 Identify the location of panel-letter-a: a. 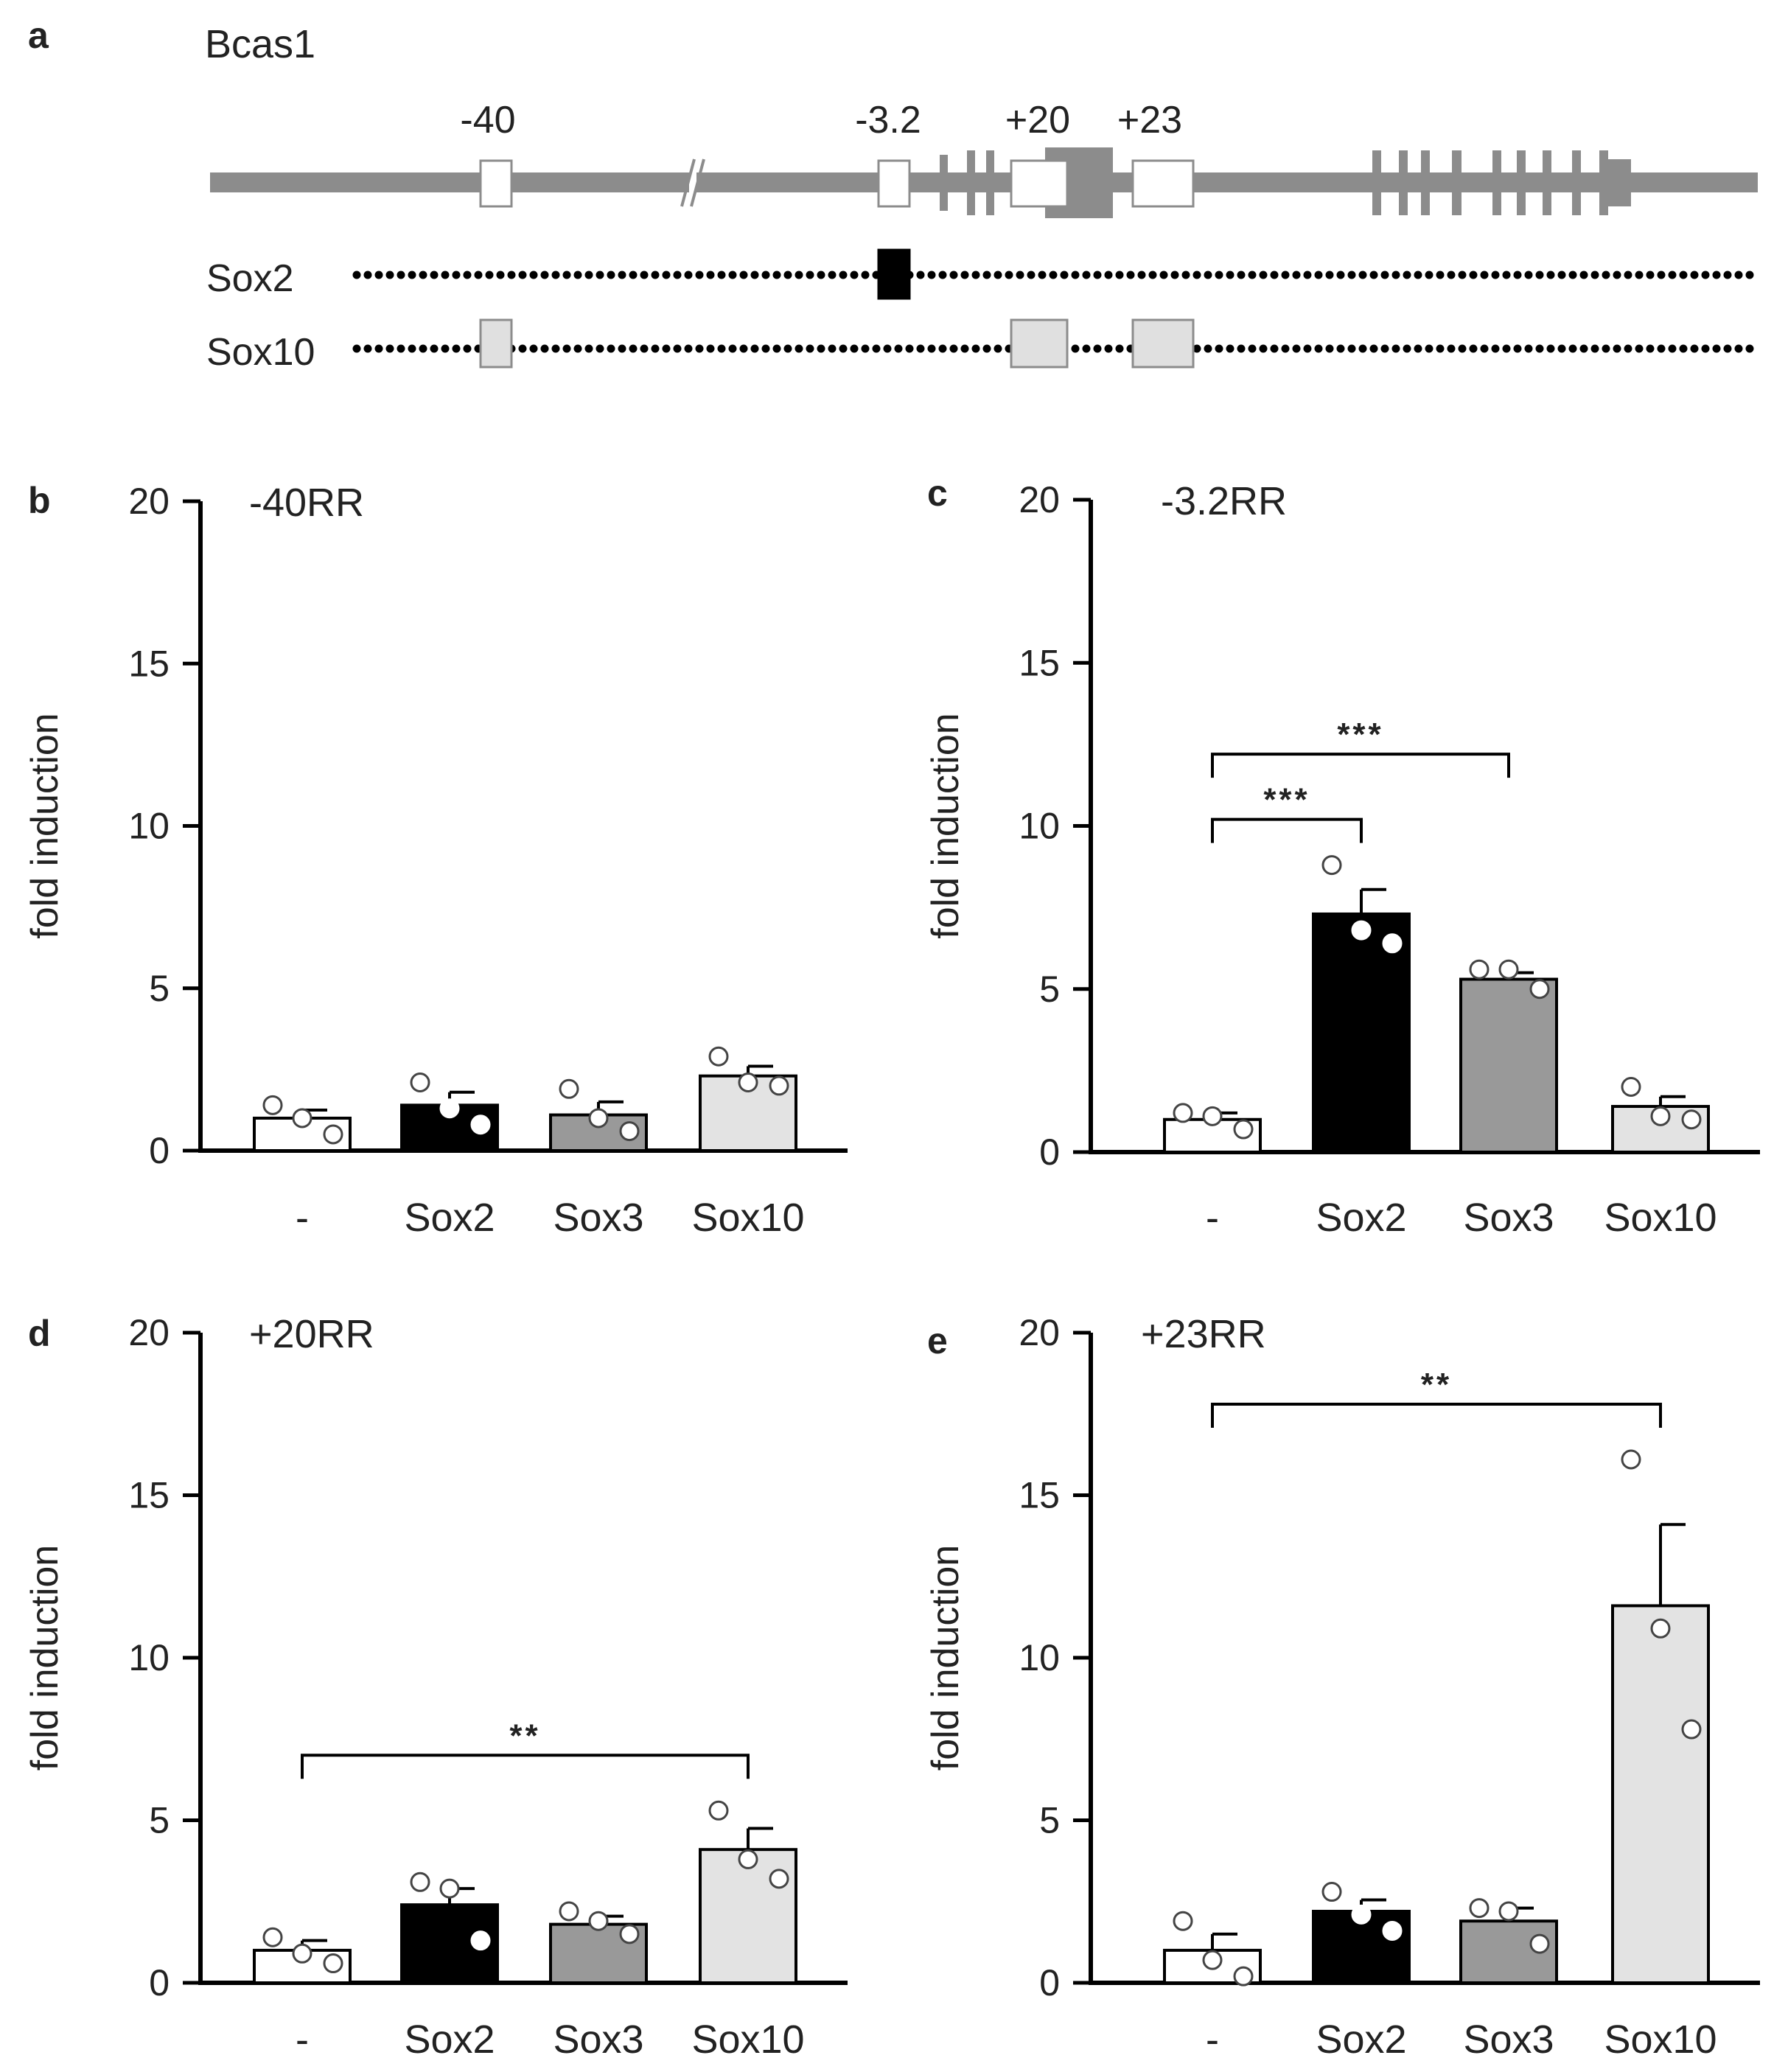
(38, 35).